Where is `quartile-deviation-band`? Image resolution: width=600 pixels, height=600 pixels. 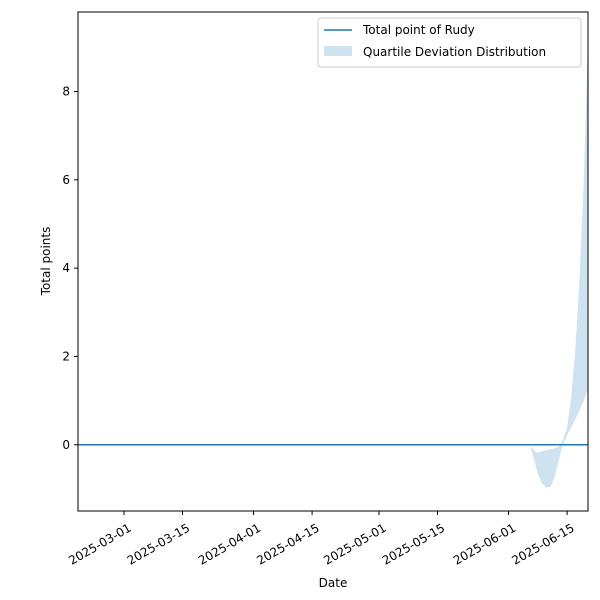
quartile-deviation-band is located at coordinates (558, 263).